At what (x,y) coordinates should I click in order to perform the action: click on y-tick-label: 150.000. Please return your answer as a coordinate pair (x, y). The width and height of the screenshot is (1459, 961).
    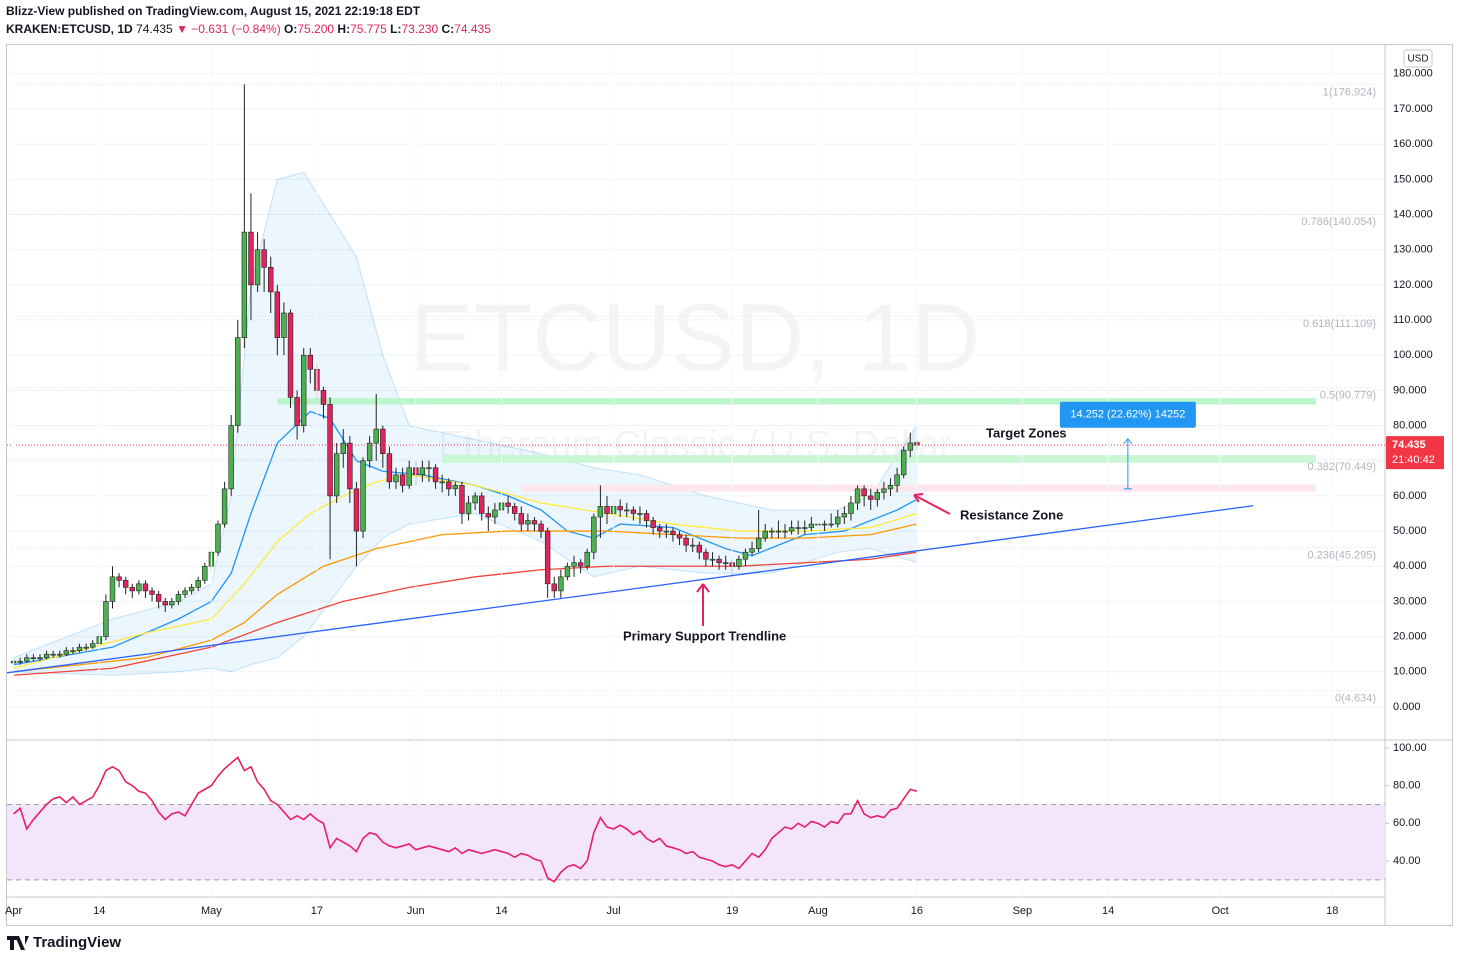
    Looking at the image, I should click on (1413, 179).